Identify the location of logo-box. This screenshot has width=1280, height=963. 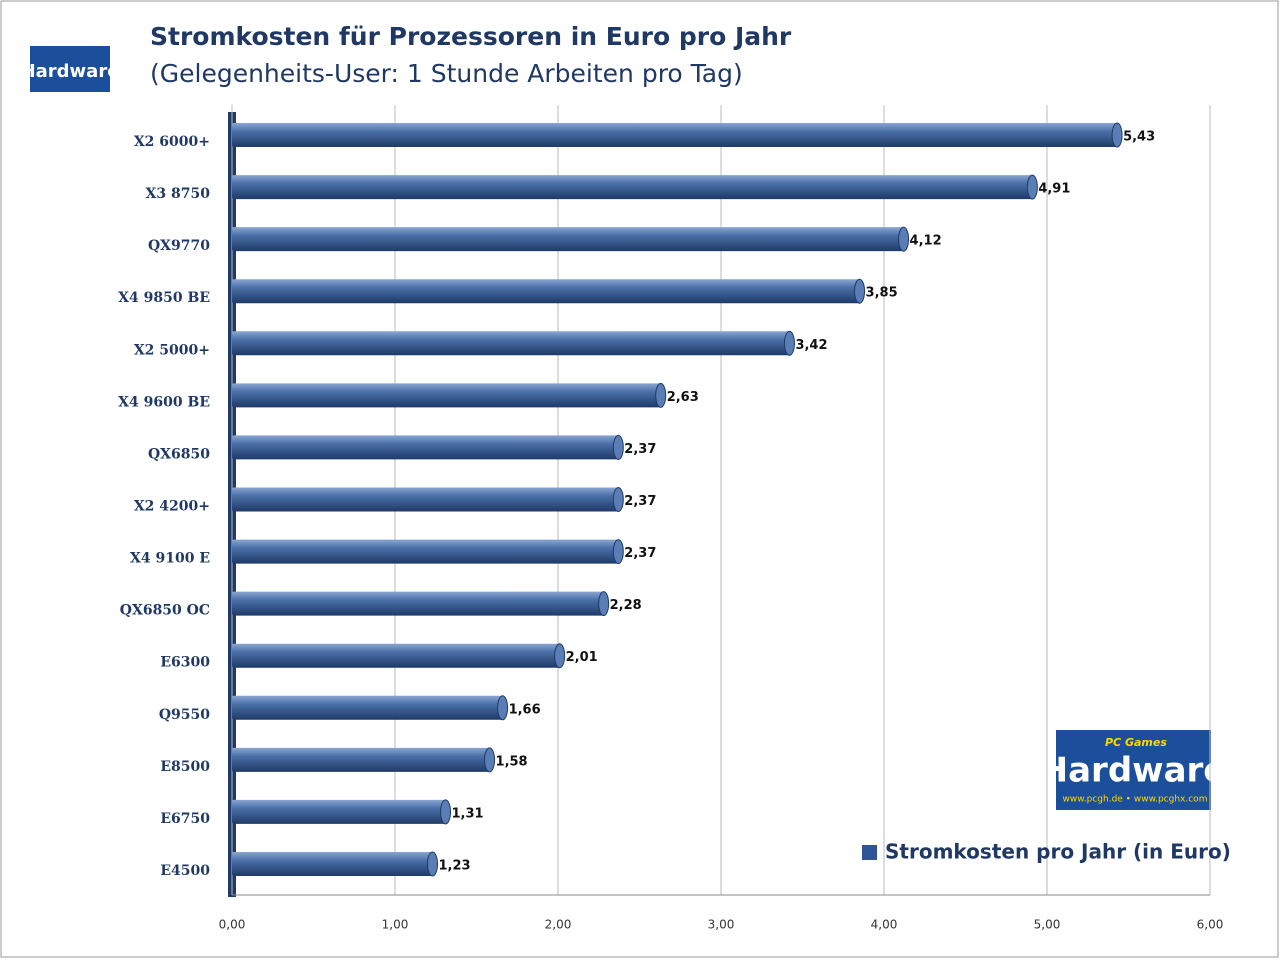
(1133, 770).